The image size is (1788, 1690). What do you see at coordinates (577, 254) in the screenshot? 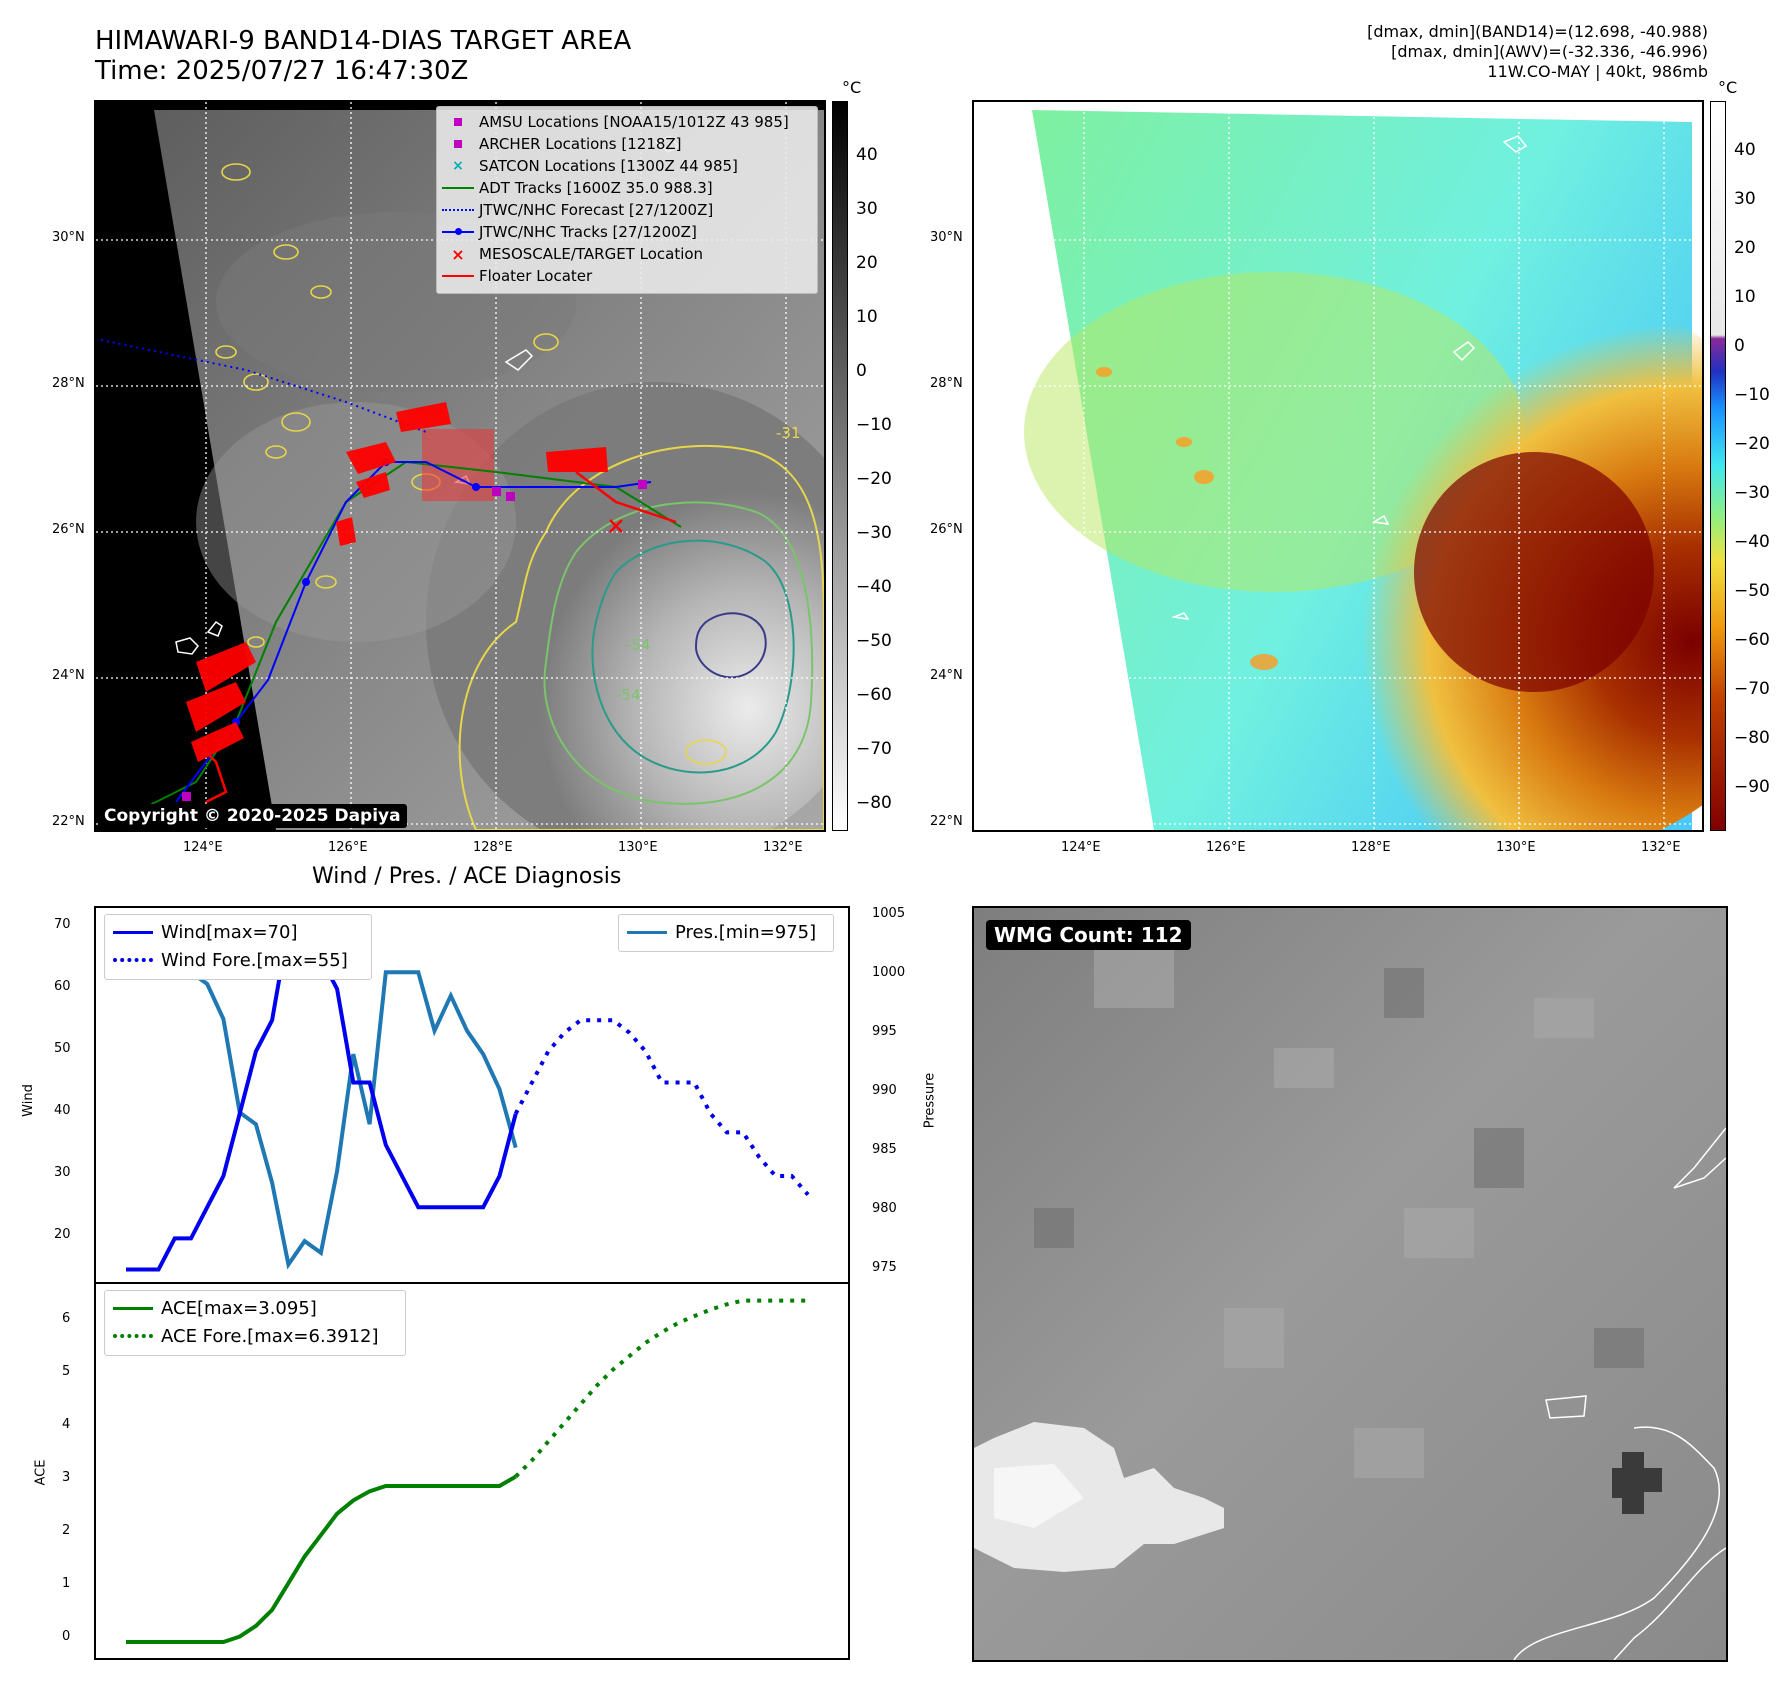
I see `legend-mesoscale: × MESOSCALE/TARGET Location` at bounding box center [577, 254].